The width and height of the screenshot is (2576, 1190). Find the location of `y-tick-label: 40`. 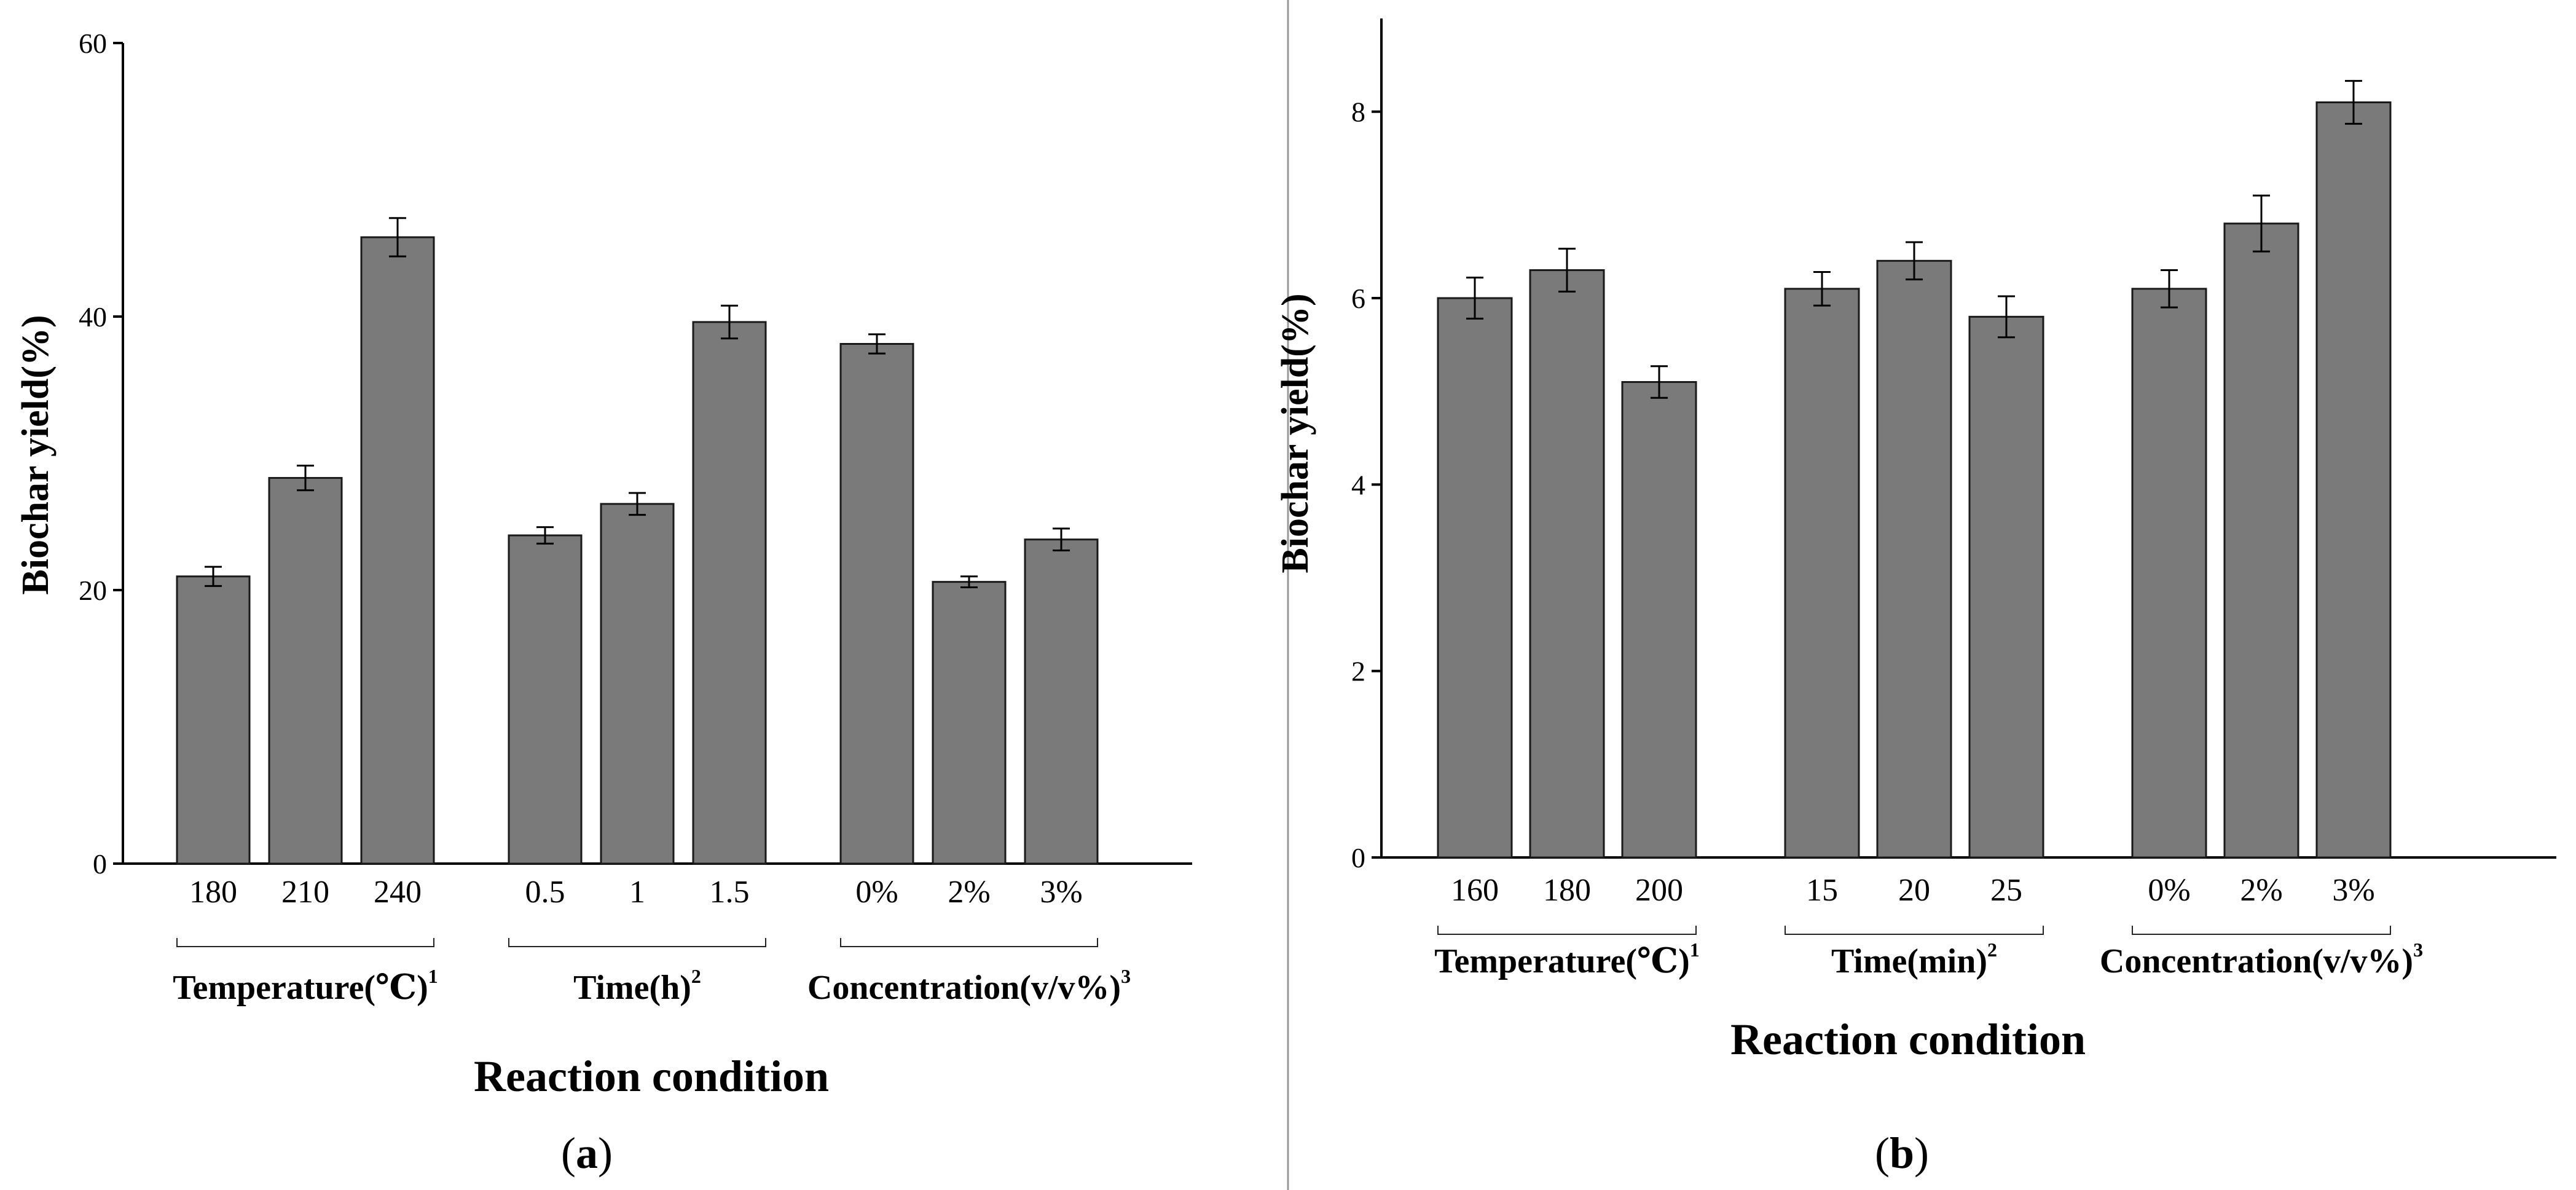

y-tick-label: 40 is located at coordinates (93, 317).